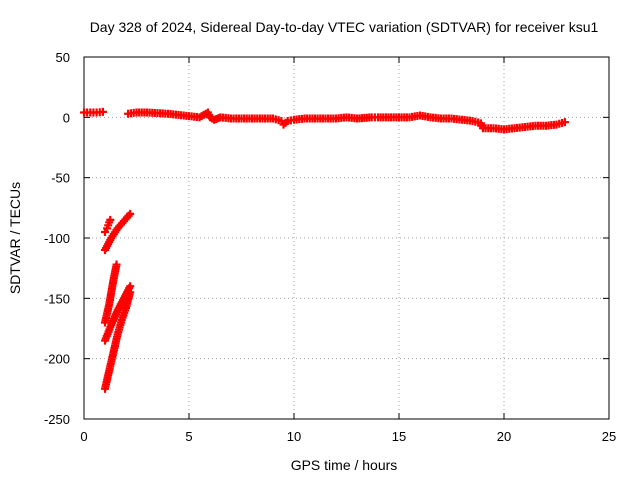 The width and height of the screenshot is (640, 480). What do you see at coordinates (344, 465) in the screenshot?
I see `x-axis-label: GPS time / hours` at bounding box center [344, 465].